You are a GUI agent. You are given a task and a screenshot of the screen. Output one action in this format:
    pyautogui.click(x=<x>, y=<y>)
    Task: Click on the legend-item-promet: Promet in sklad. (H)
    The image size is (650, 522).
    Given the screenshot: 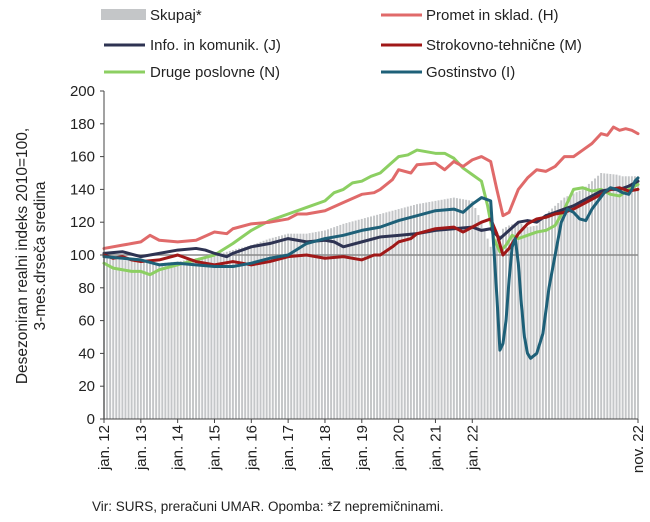 What is the action you would take?
    pyautogui.click(x=470, y=15)
    